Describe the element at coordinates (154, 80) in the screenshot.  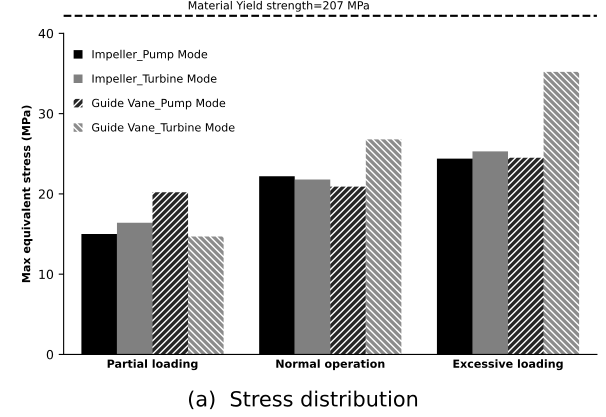
I see `legend-label: Impeller_Turbine Mode` at that location.